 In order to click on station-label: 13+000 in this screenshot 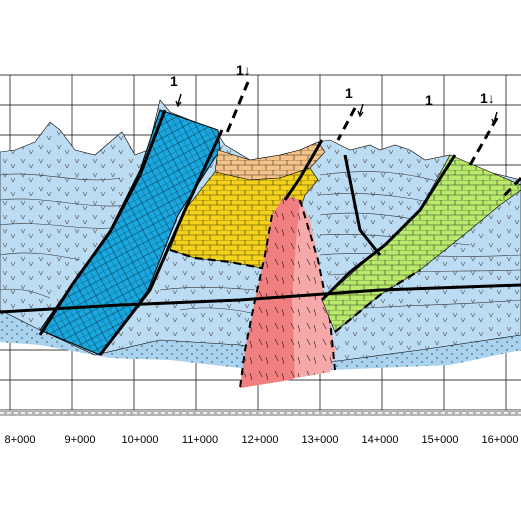, I will do `click(319, 440)`.